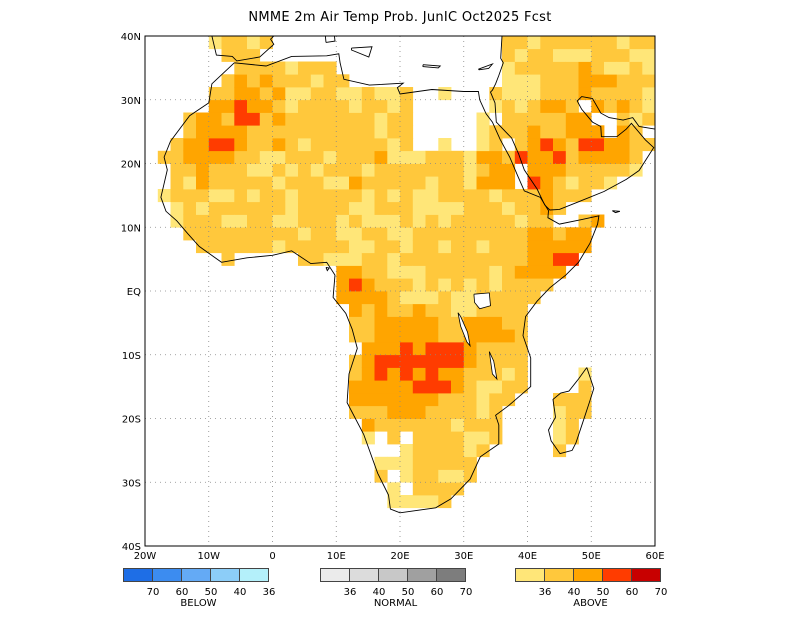  What do you see at coordinates (530, 575) in the screenshot?
I see `above-swatch` at bounding box center [530, 575].